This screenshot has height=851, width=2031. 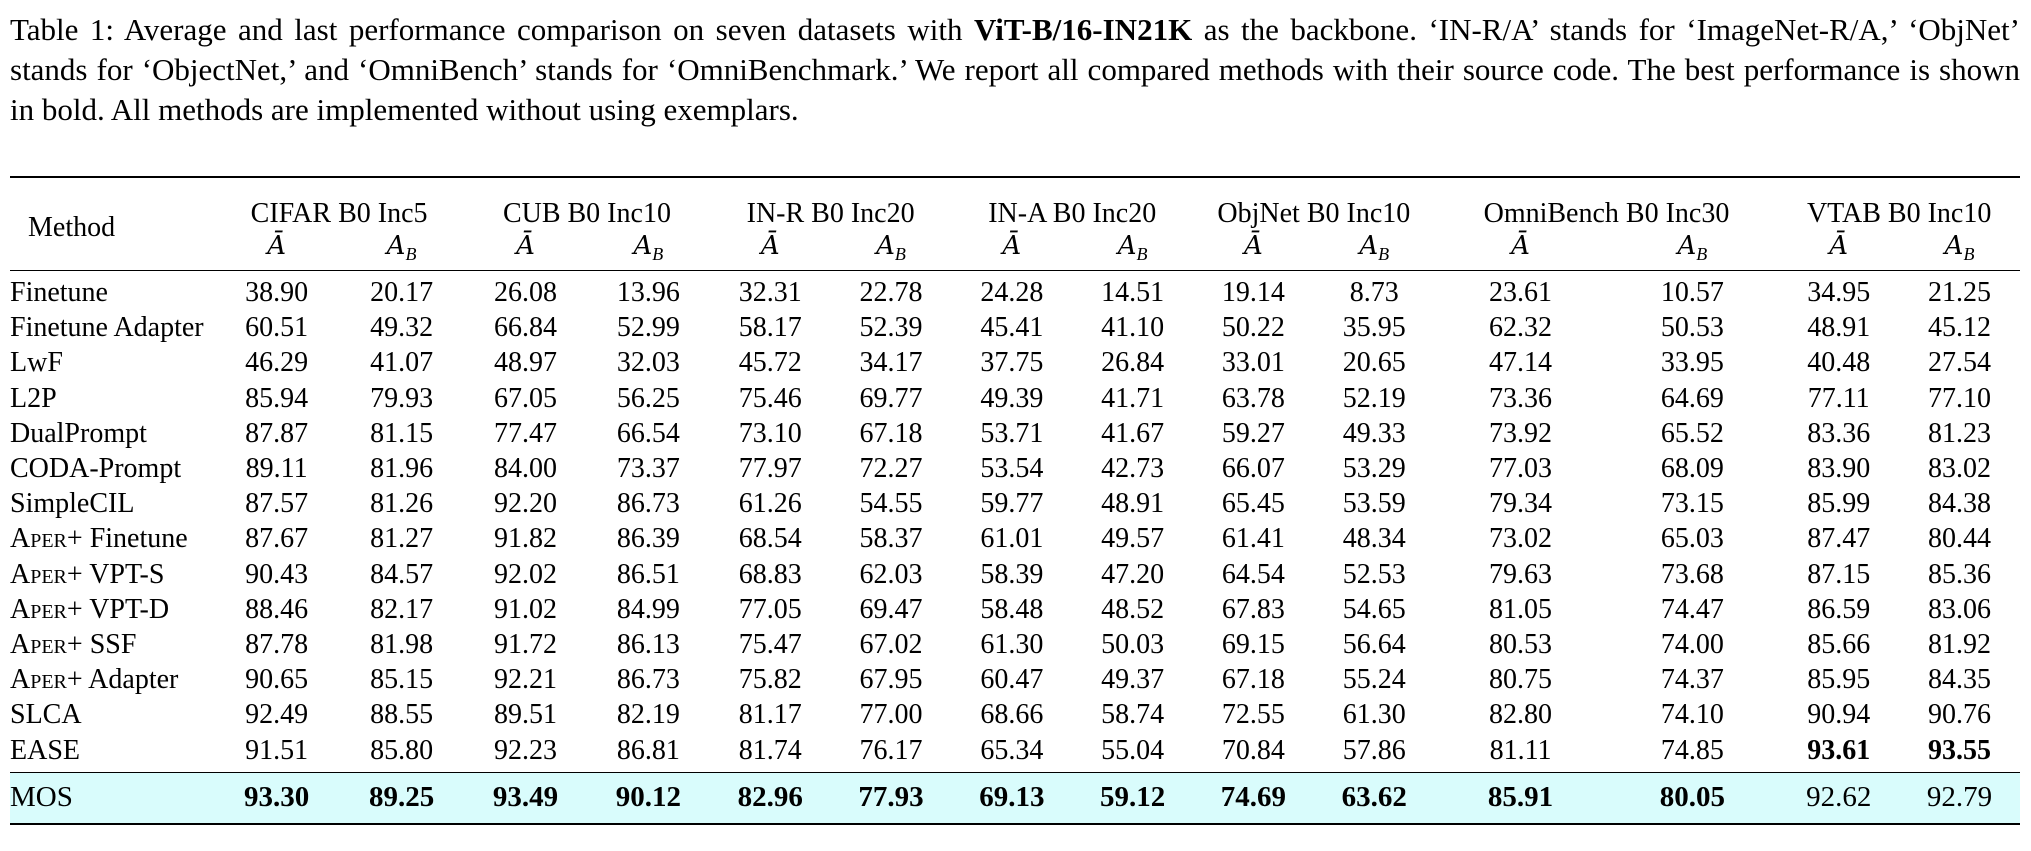 What do you see at coordinates (1133, 609) in the screenshot?
I see `value-cell: 48.52` at bounding box center [1133, 609].